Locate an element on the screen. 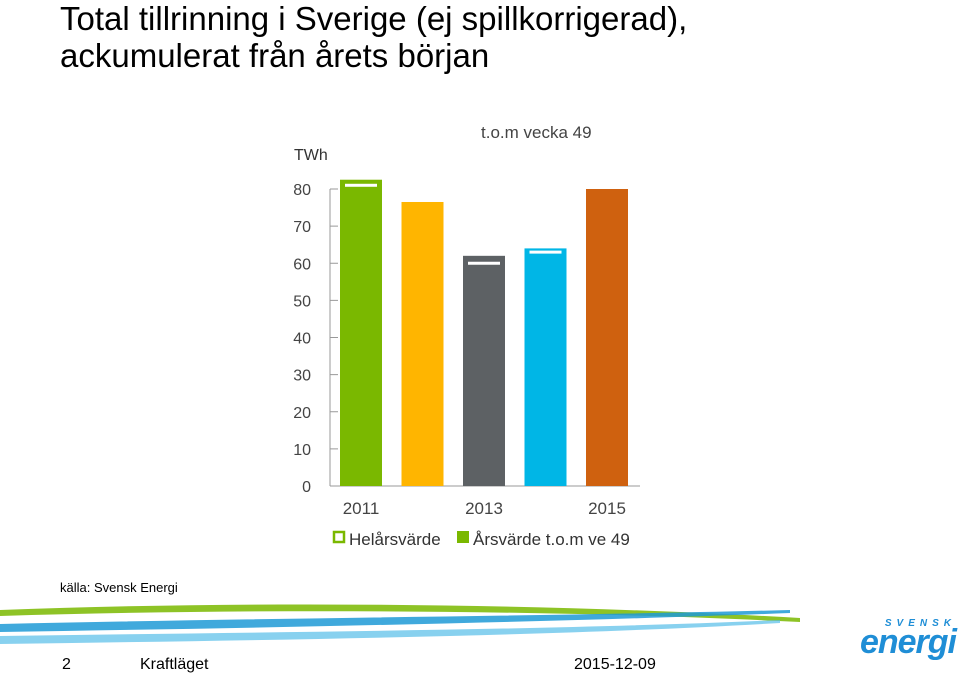  y-tick-label: 0 is located at coordinates (306, 487).